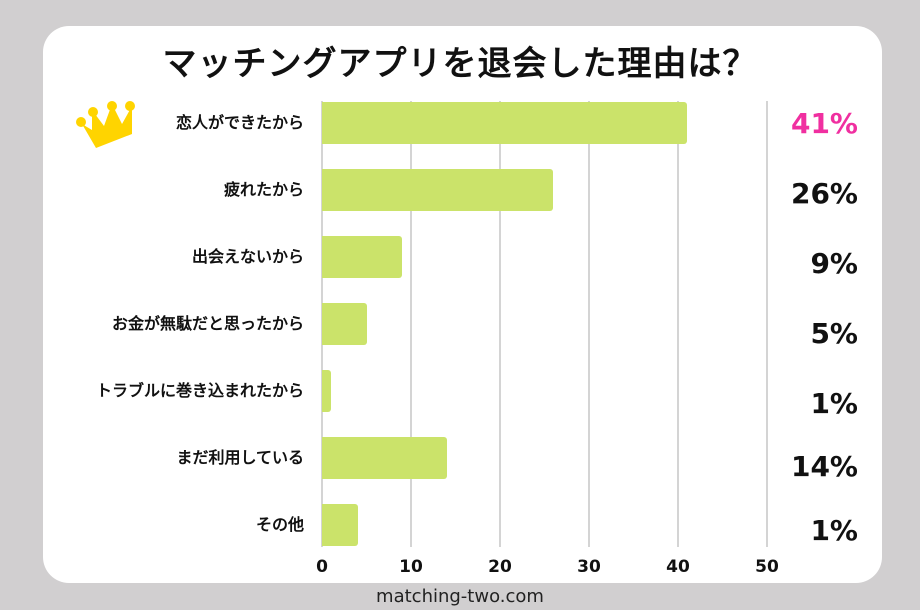  I want to click on percent-label: 5%, so click(834, 333).